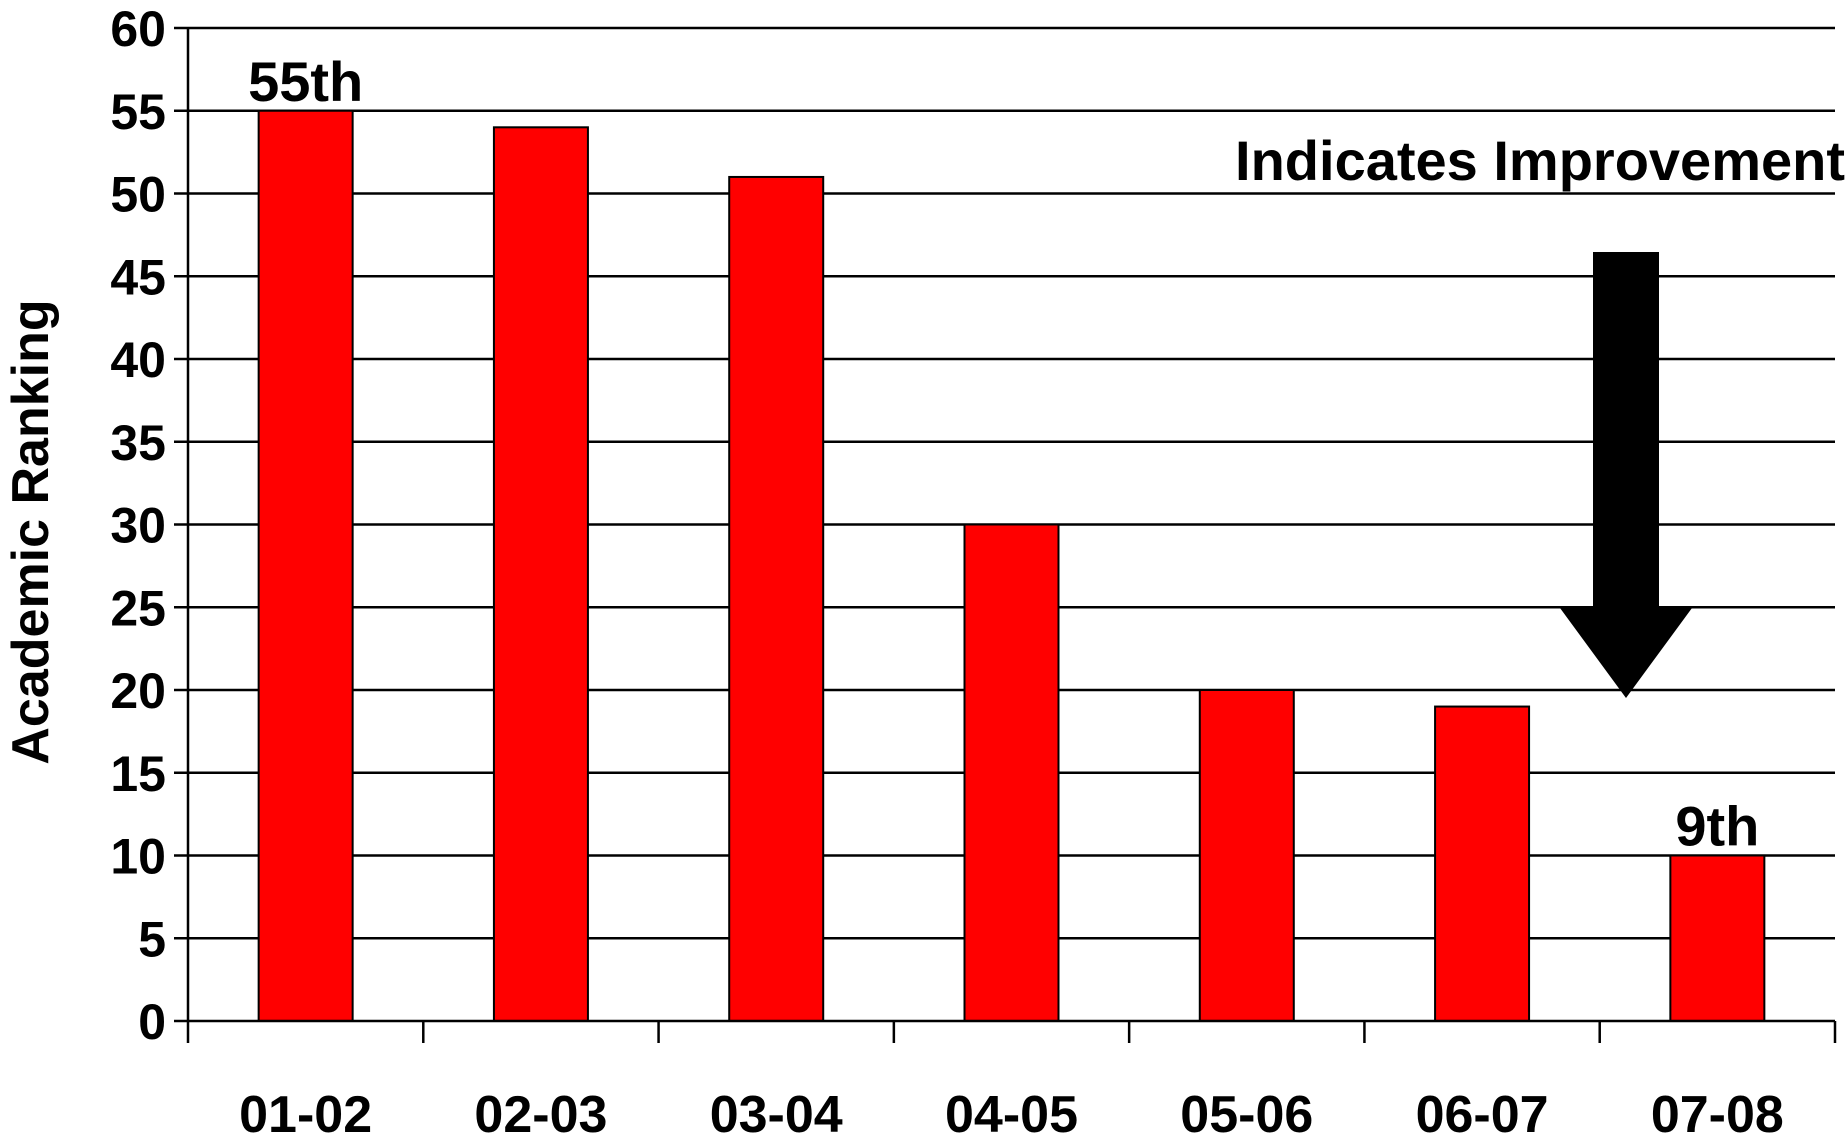 This screenshot has height=1146, width=1847. What do you see at coordinates (138, 691) in the screenshot?
I see `y-tick-label: 20` at bounding box center [138, 691].